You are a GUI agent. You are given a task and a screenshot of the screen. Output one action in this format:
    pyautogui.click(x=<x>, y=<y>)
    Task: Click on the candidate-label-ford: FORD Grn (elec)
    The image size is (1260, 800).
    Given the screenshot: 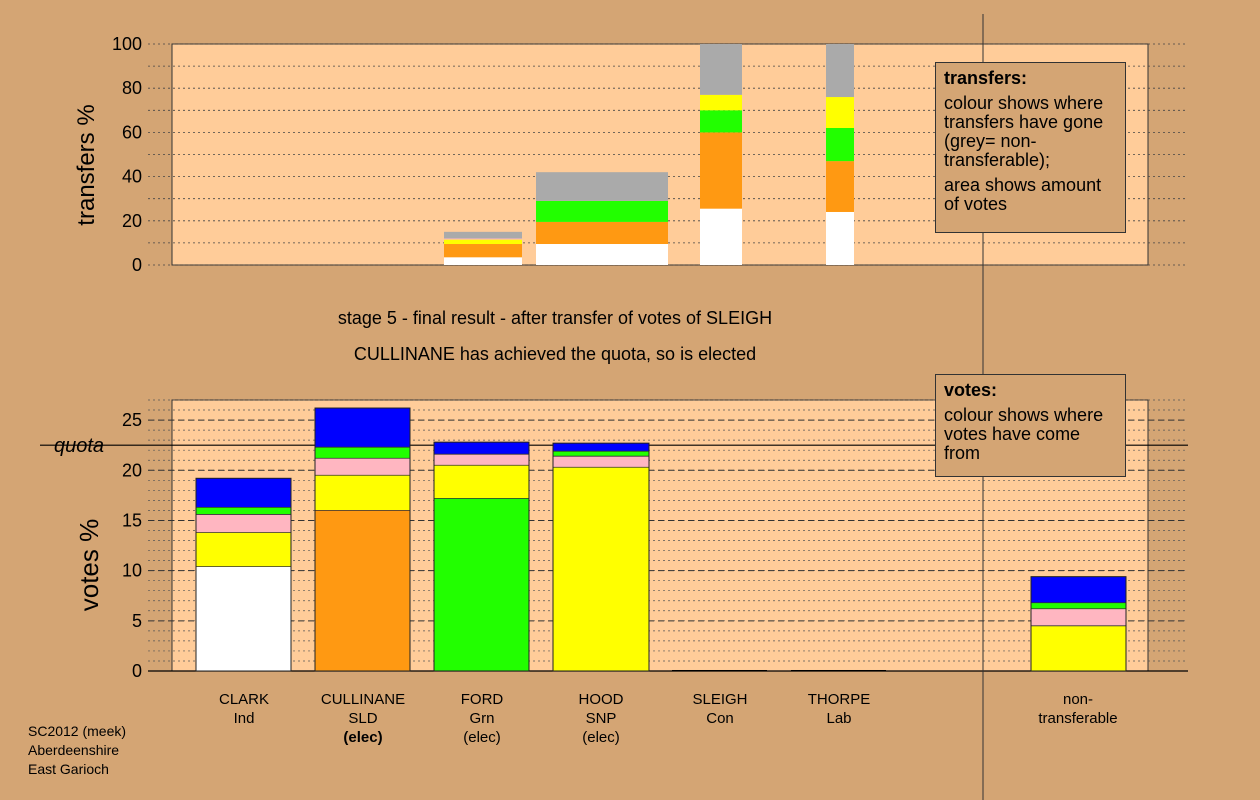 What is the action you would take?
    pyautogui.click(x=482, y=718)
    